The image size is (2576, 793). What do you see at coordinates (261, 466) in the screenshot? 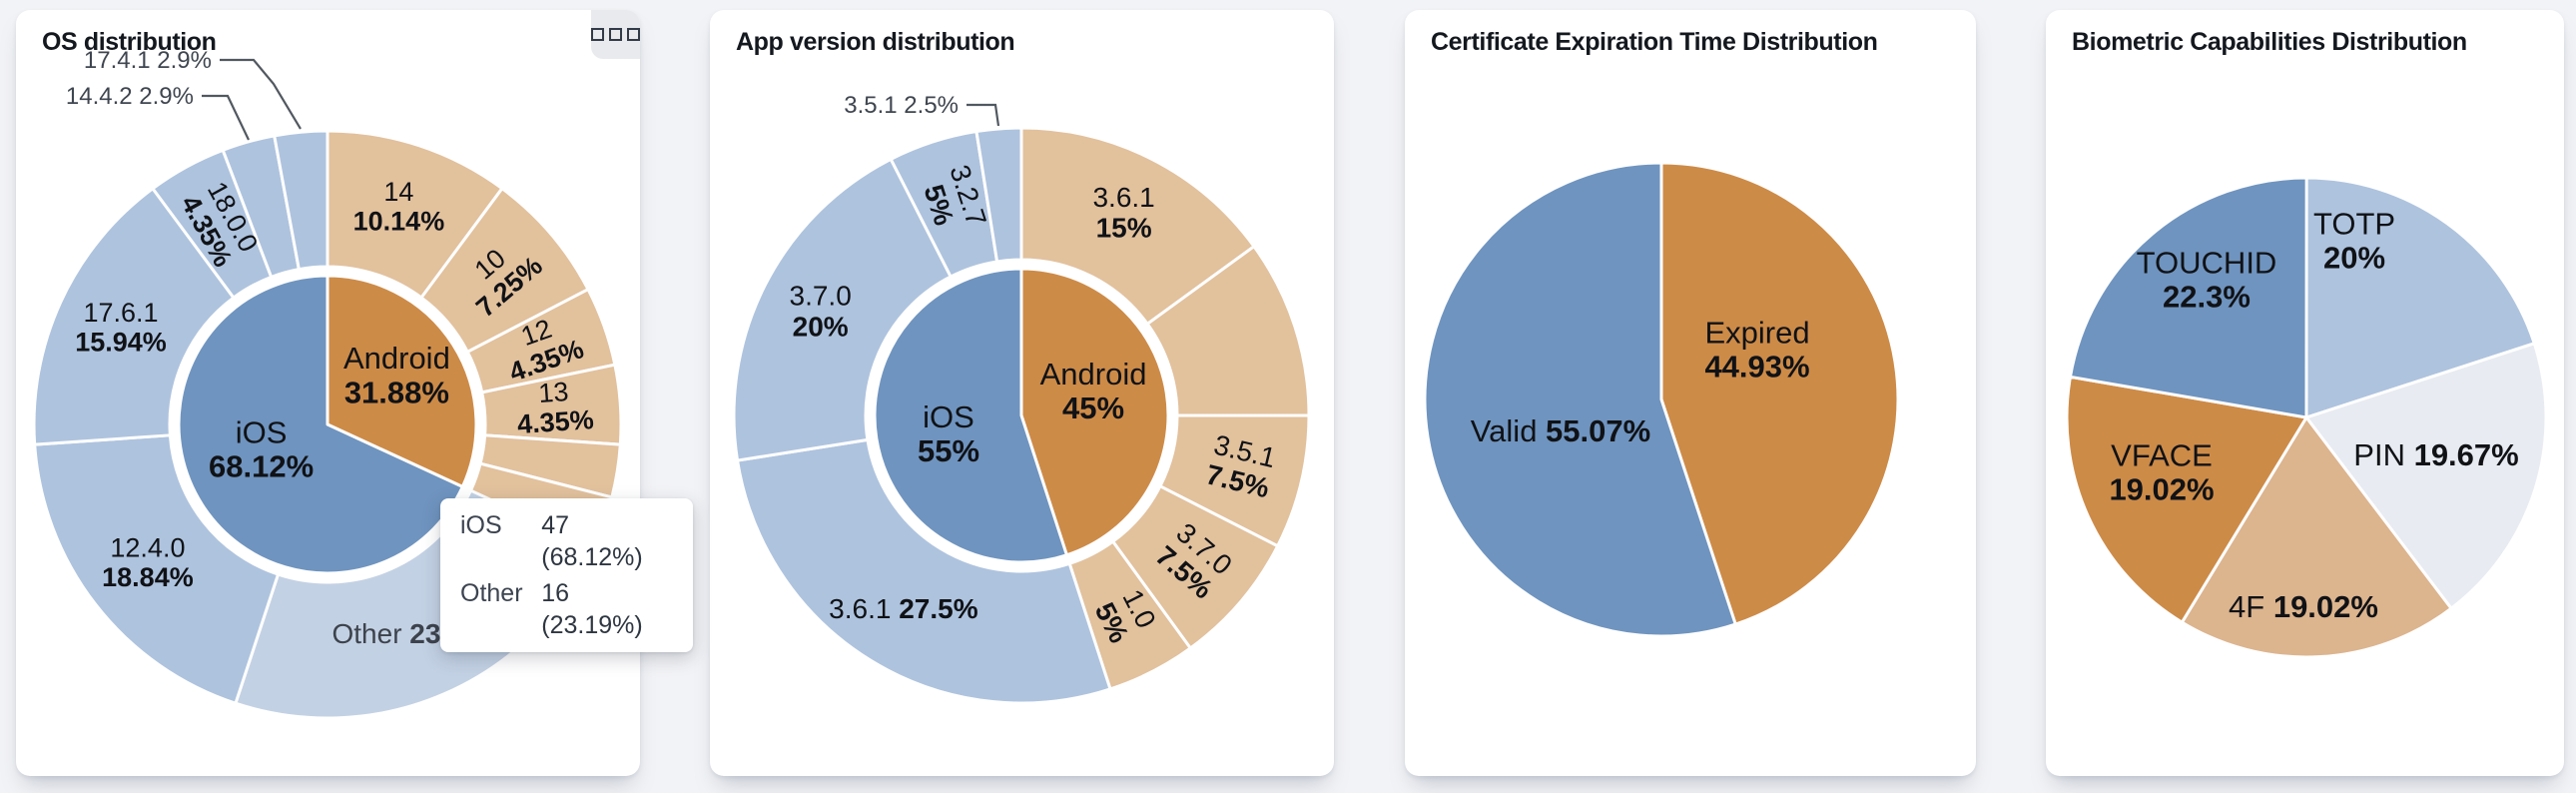
I see `svg-text: 68.12%` at bounding box center [261, 466].